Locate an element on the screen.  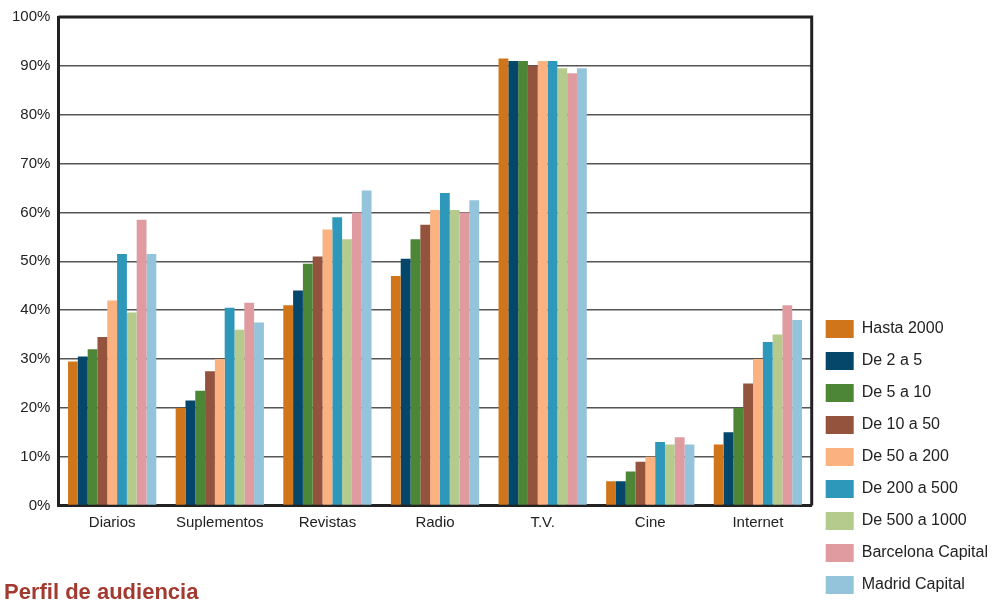
y-tick-label: 90% is located at coordinates (35, 64).